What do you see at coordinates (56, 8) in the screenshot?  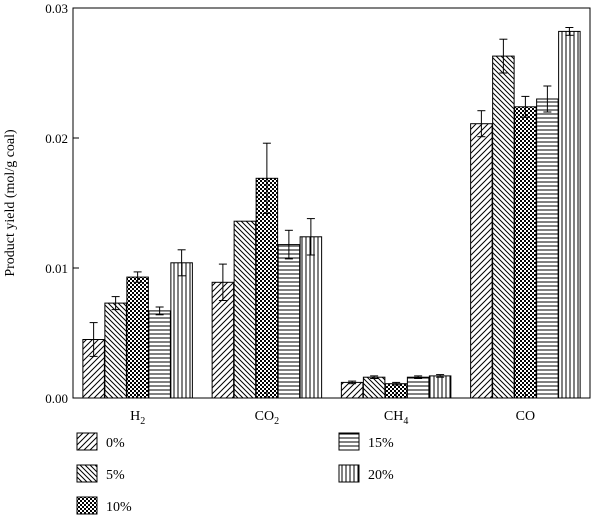 I see `y-tick-label: 0.03` at bounding box center [56, 8].